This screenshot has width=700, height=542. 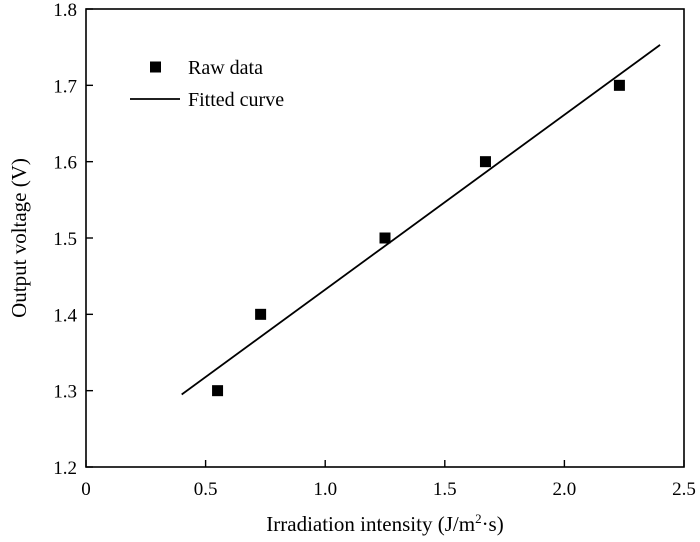 What do you see at coordinates (445, 489) in the screenshot?
I see `x-tick-label: 1.5` at bounding box center [445, 489].